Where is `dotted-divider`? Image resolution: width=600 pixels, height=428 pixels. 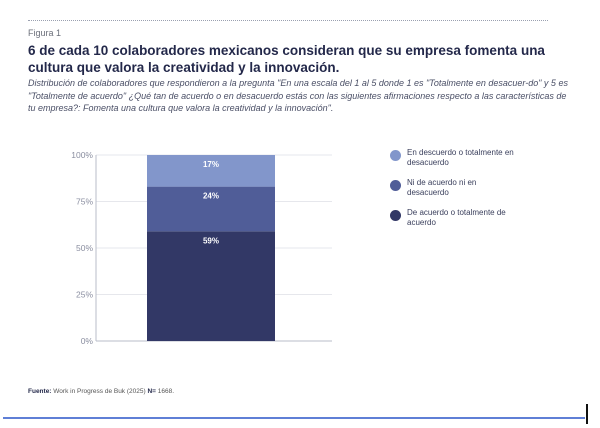
dotted-divider is located at coordinates (288, 20).